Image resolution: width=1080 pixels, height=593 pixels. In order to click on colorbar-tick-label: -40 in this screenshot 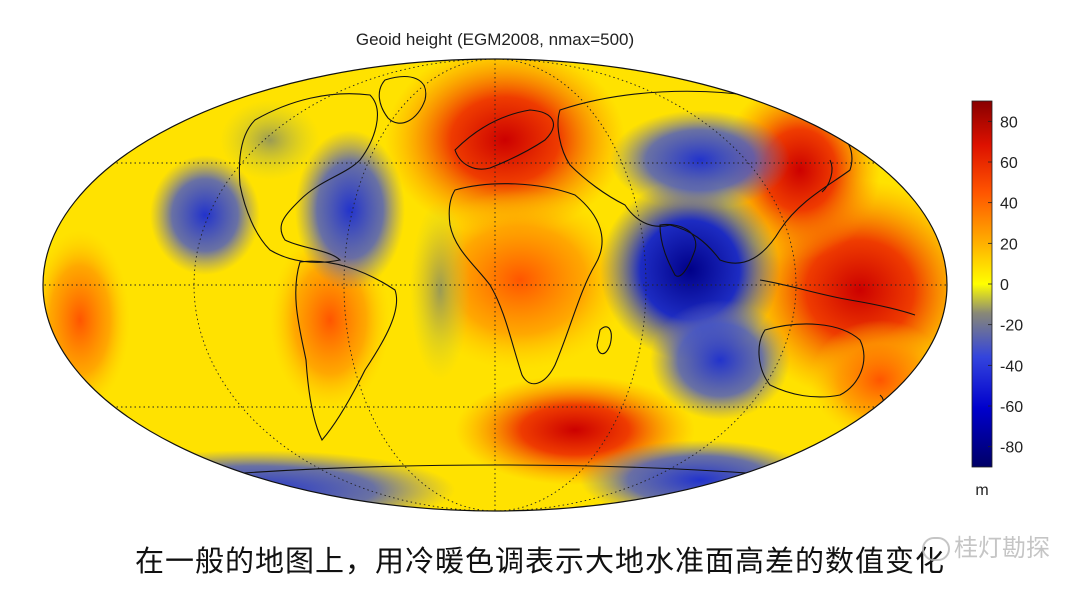, I will do `click(1011, 366)`.